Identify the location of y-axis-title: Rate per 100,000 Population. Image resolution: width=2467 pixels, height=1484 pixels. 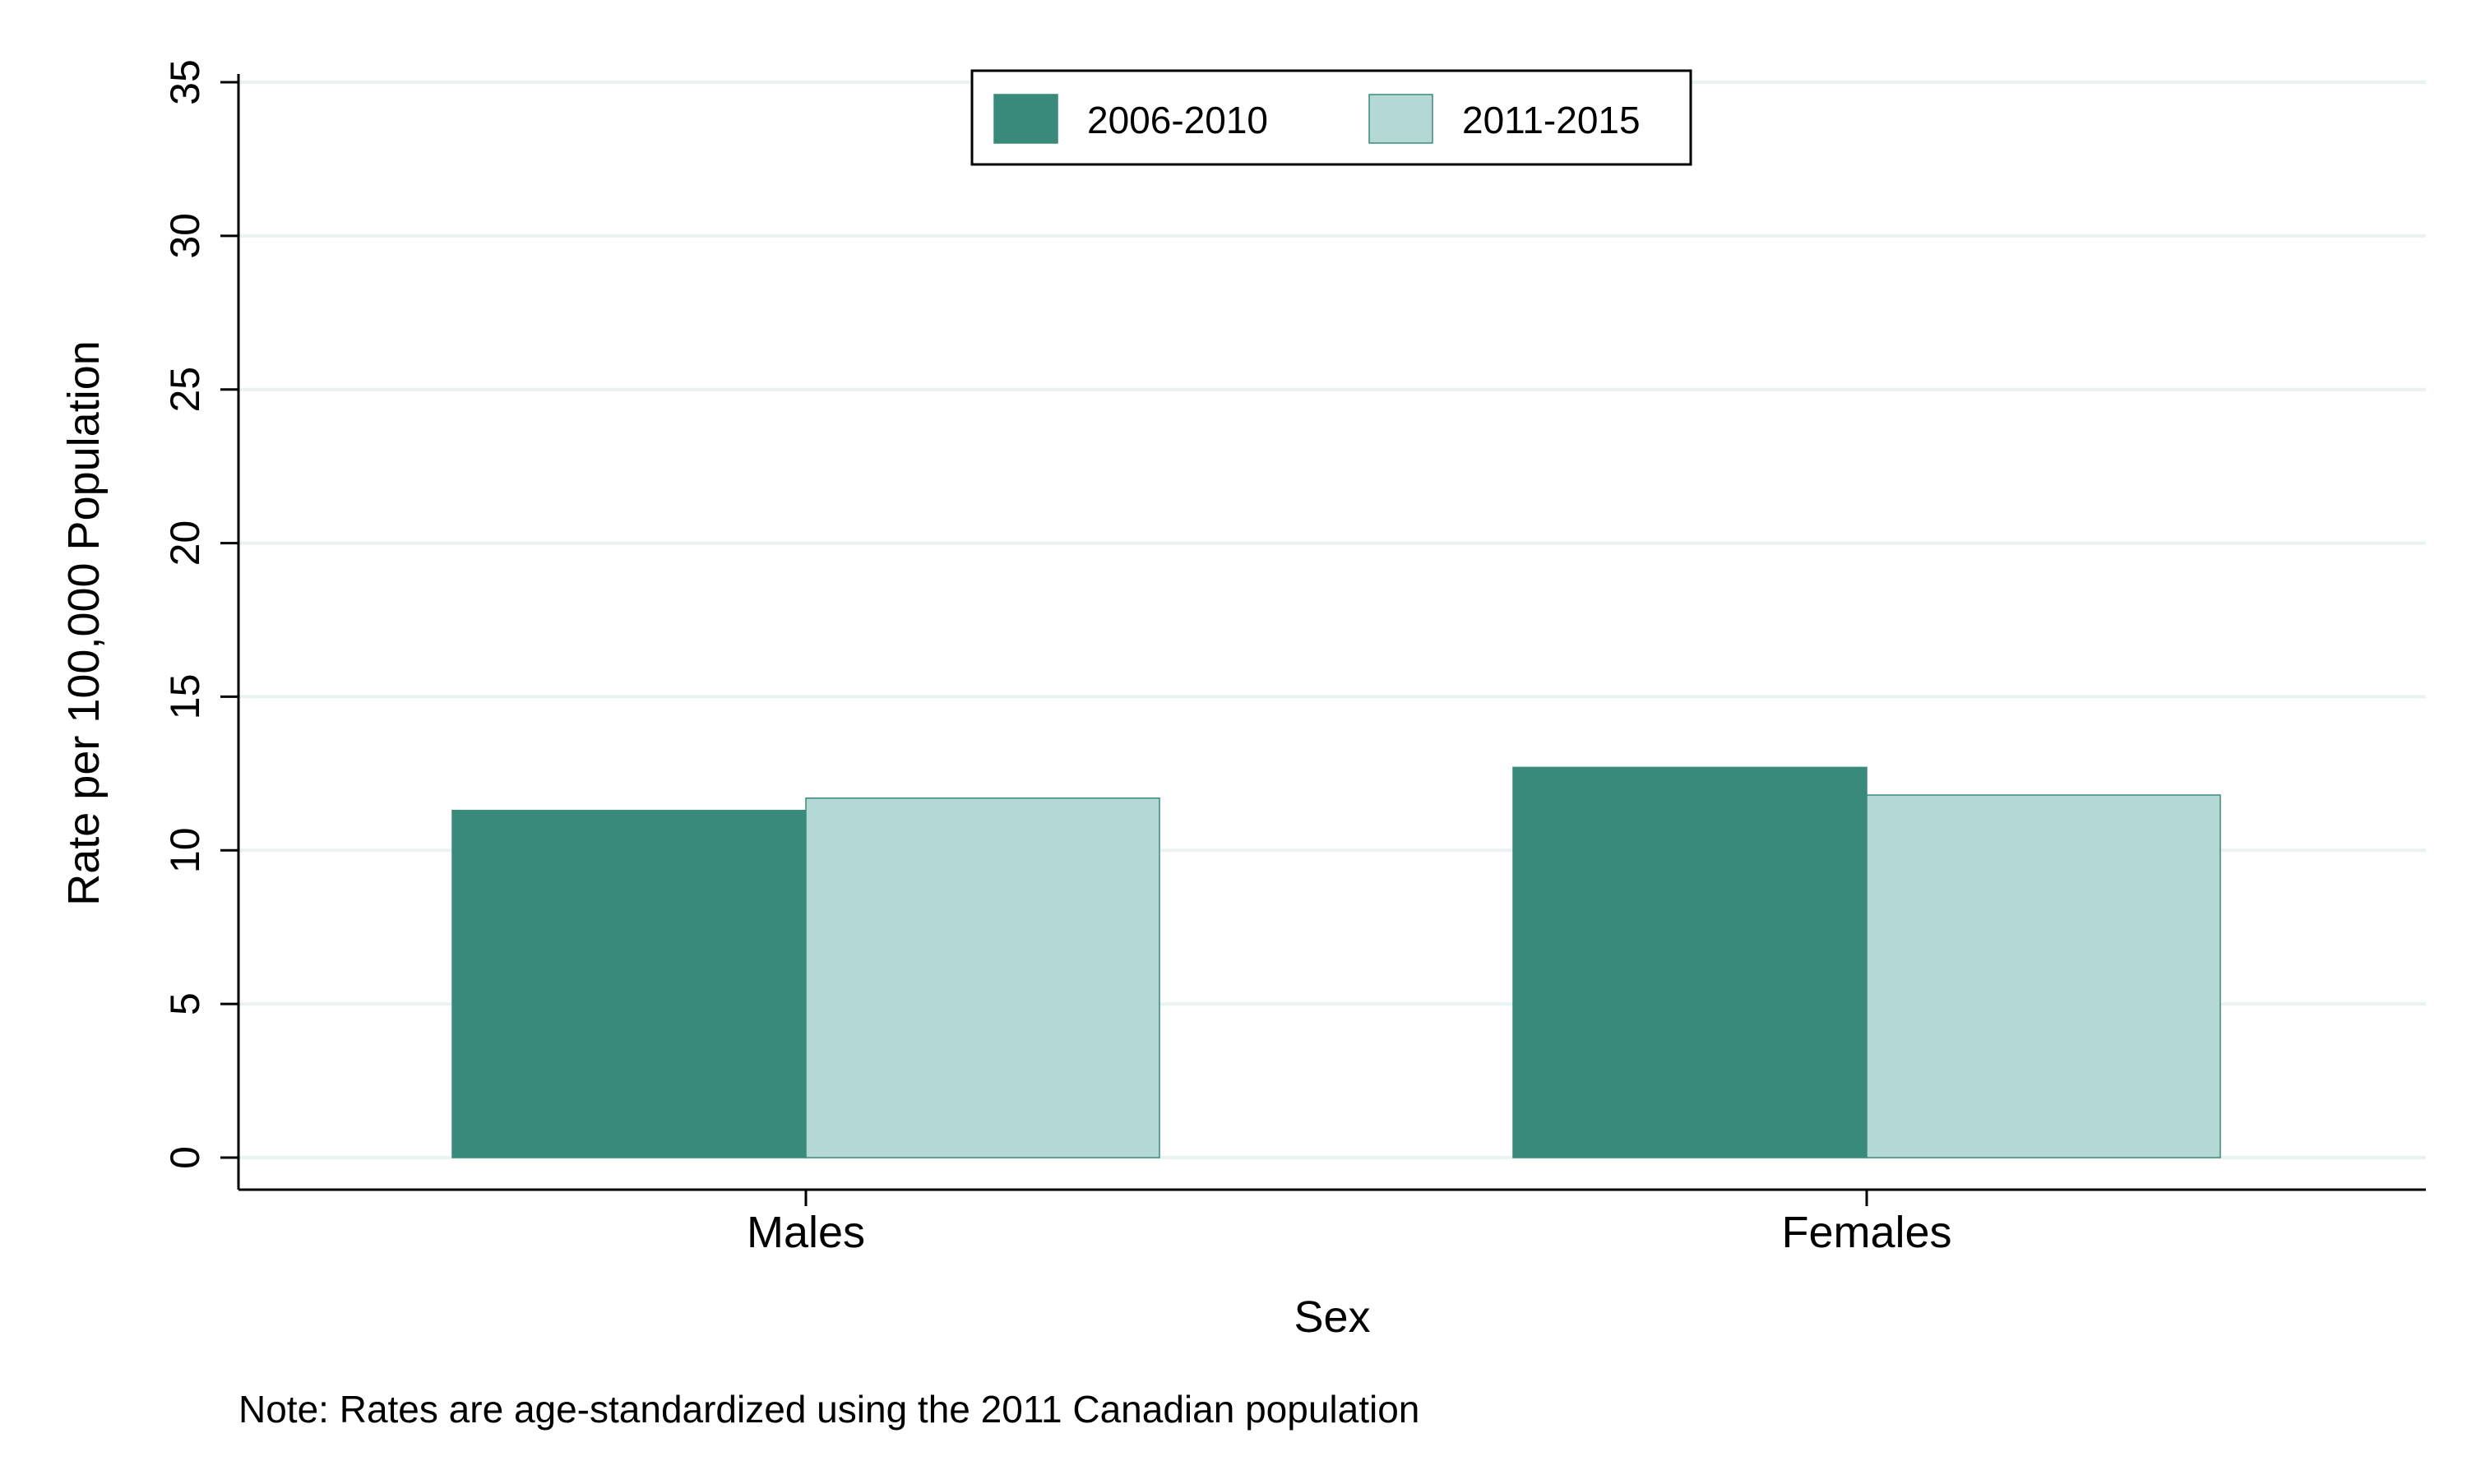
(84, 623).